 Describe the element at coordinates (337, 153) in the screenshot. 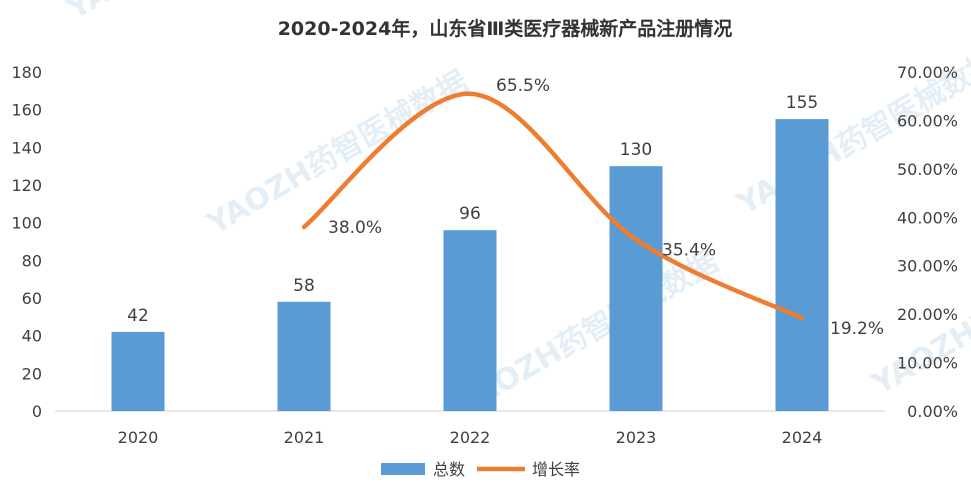

I see `watermark-text: YAOZH药智医械数据` at that location.